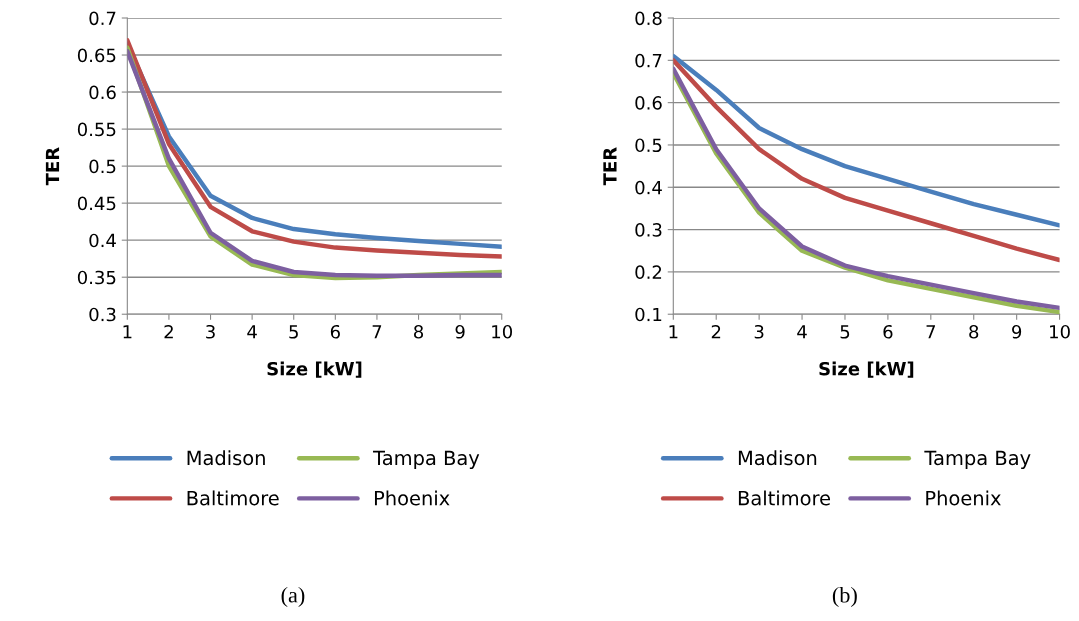 This screenshot has height=621, width=1079. What do you see at coordinates (96, 277) in the screenshot?
I see `y-tick-label: 0.35` at bounding box center [96, 277].